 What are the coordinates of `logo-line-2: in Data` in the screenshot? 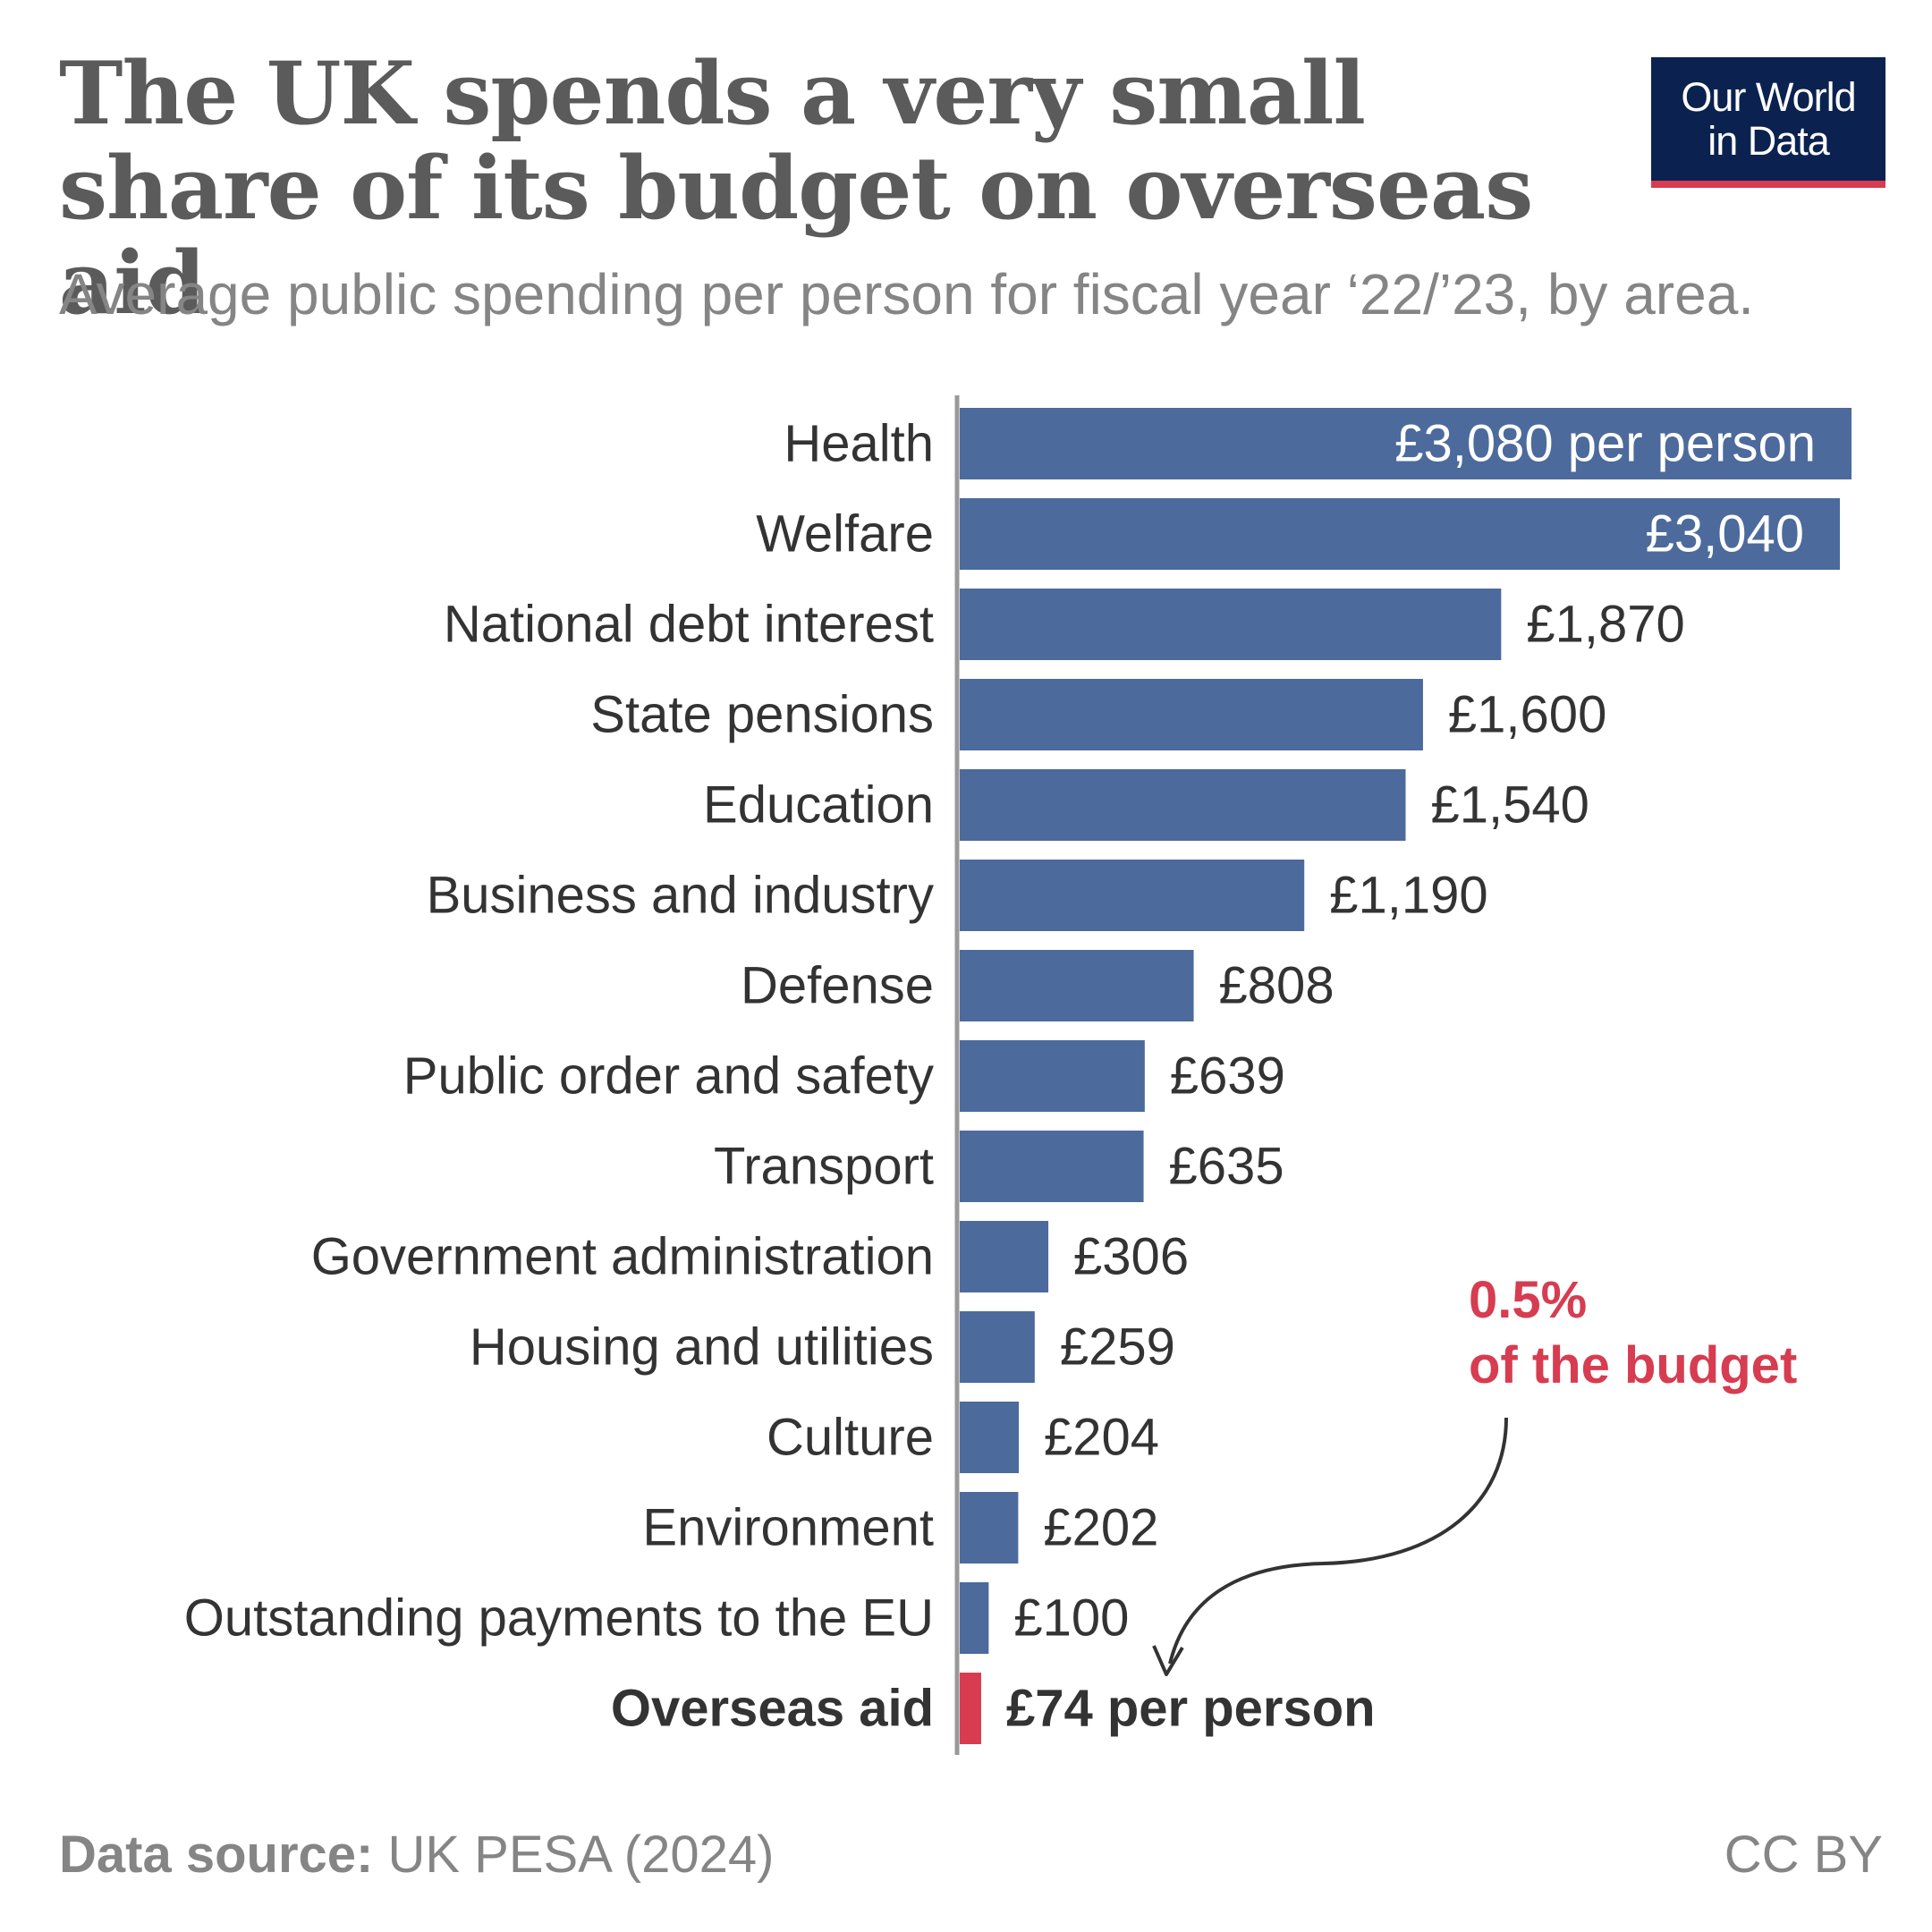 It's located at (1768, 141).